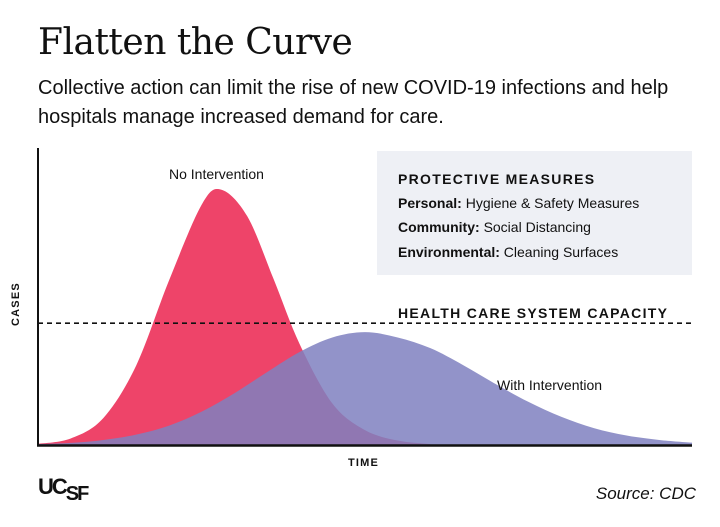  What do you see at coordinates (216, 174) in the screenshot?
I see `series-label-no-intervention: No Intervention` at bounding box center [216, 174].